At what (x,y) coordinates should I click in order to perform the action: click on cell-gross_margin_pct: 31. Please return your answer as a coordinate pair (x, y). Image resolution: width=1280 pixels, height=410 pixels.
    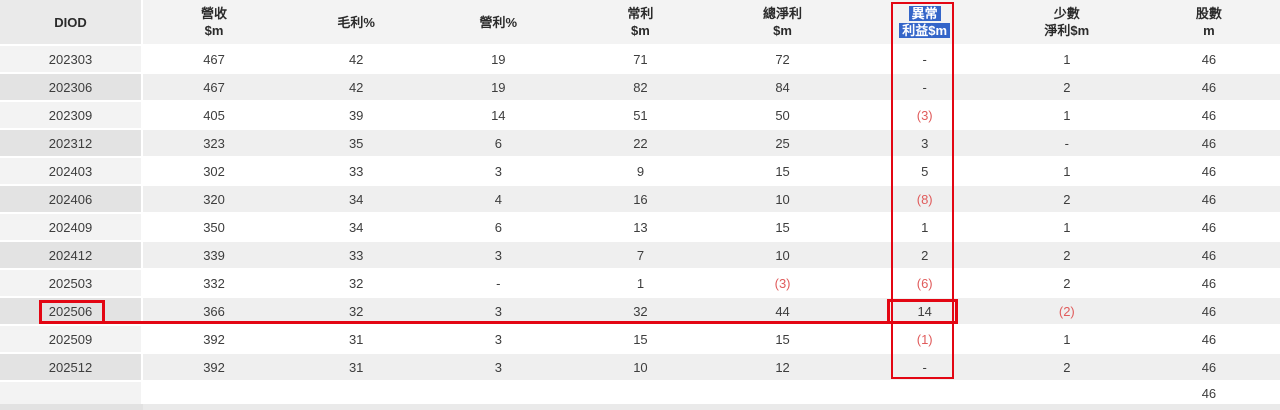
    Looking at the image, I should click on (356, 340).